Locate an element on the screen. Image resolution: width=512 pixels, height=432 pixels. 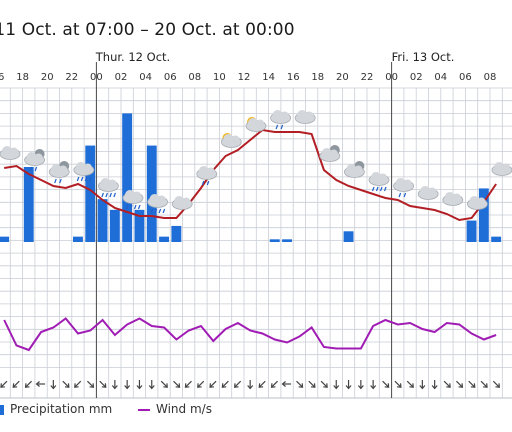
day-label: Thur. 12 Oct. is located at coordinates (132, 57).